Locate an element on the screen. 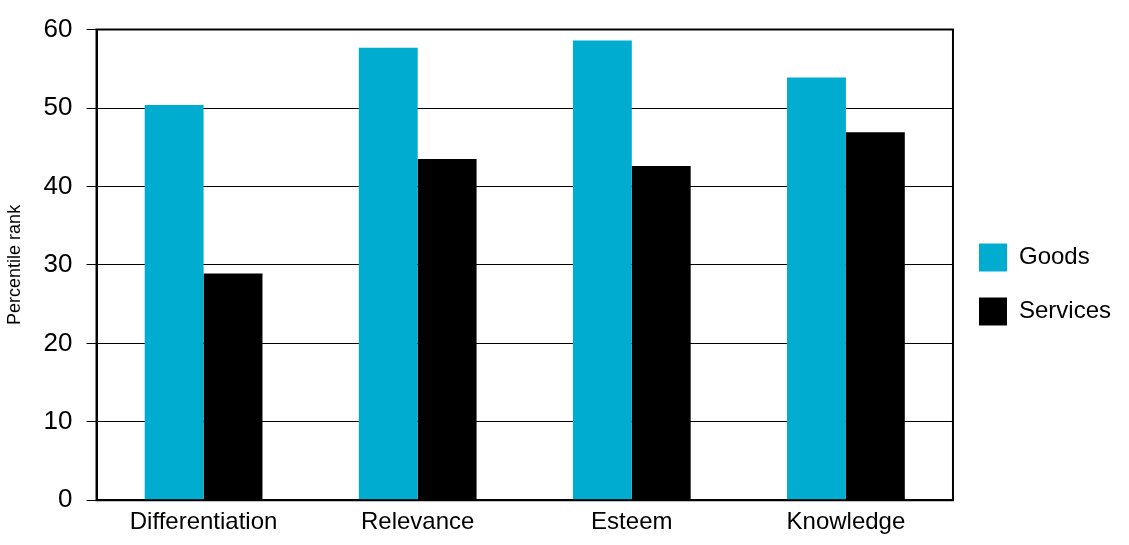  x-tick-label: Knowledge is located at coordinates (846, 521).